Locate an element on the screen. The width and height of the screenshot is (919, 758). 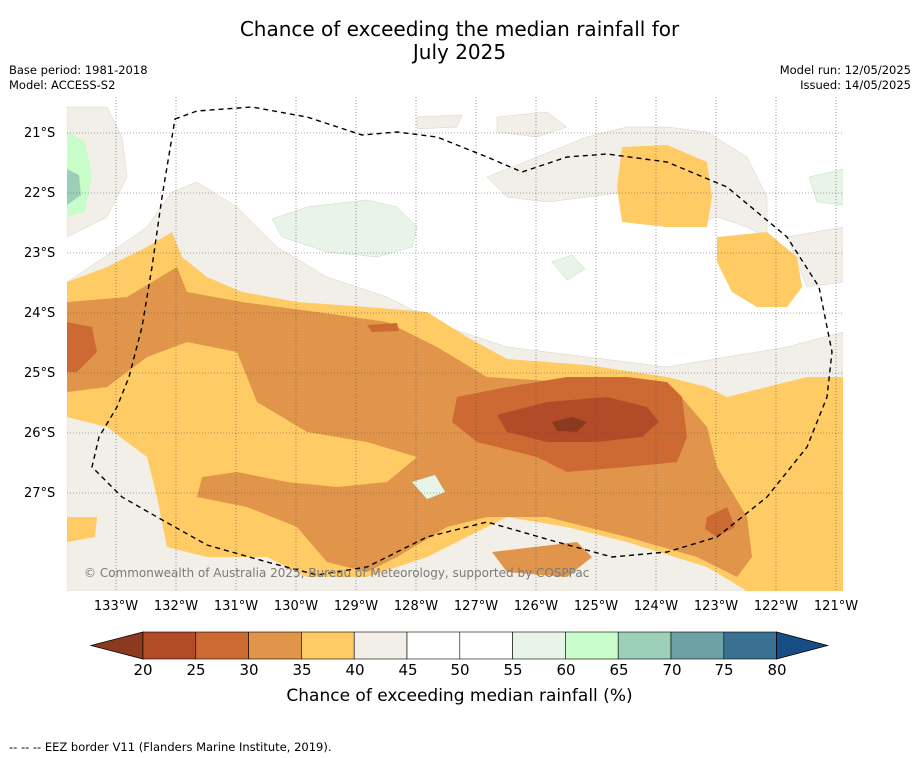
lat-label-24s: 24°S is located at coordinates (40, 313).